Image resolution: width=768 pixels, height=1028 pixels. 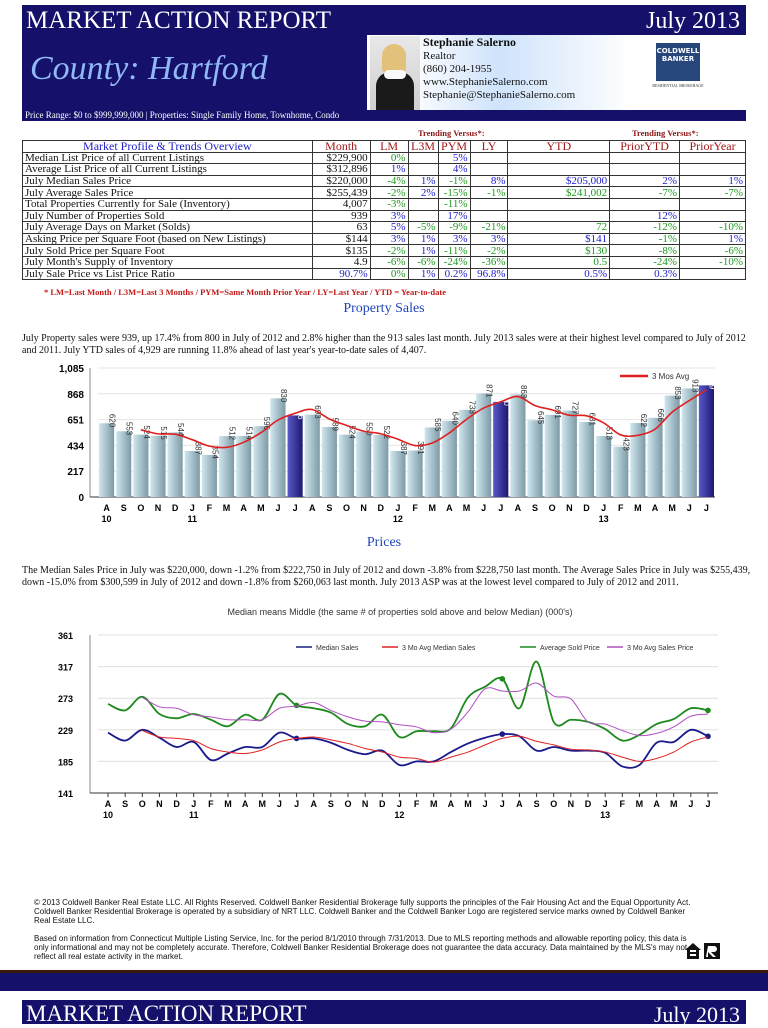 What do you see at coordinates (167, 274) in the screenshot?
I see `row-label: July Sale Price vs List Price Ratio` at bounding box center [167, 274].